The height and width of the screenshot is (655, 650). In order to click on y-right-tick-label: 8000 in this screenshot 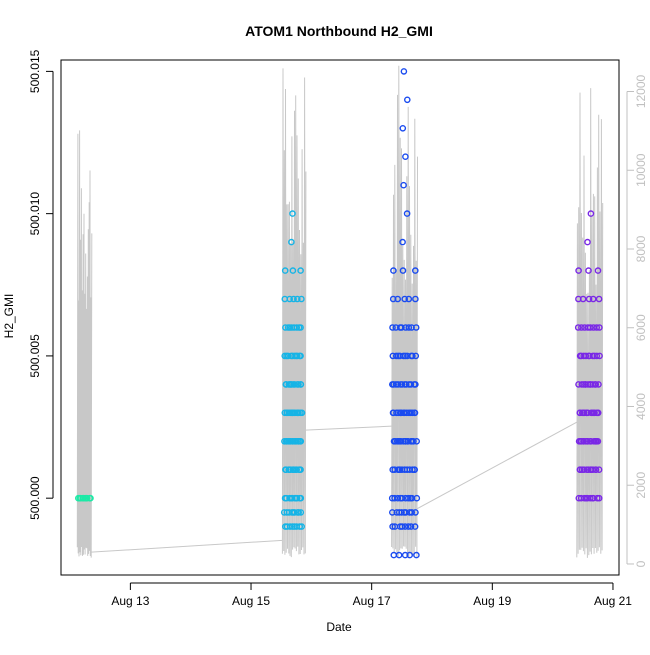, I will do `click(641, 248)`.